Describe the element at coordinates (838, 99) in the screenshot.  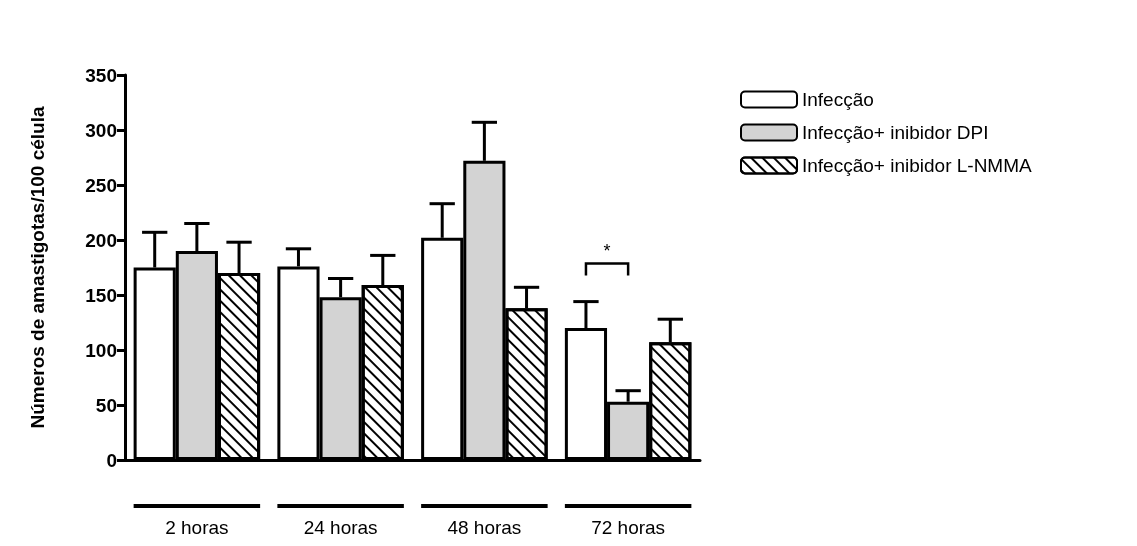
I see `legend-label: Infecção` at that location.